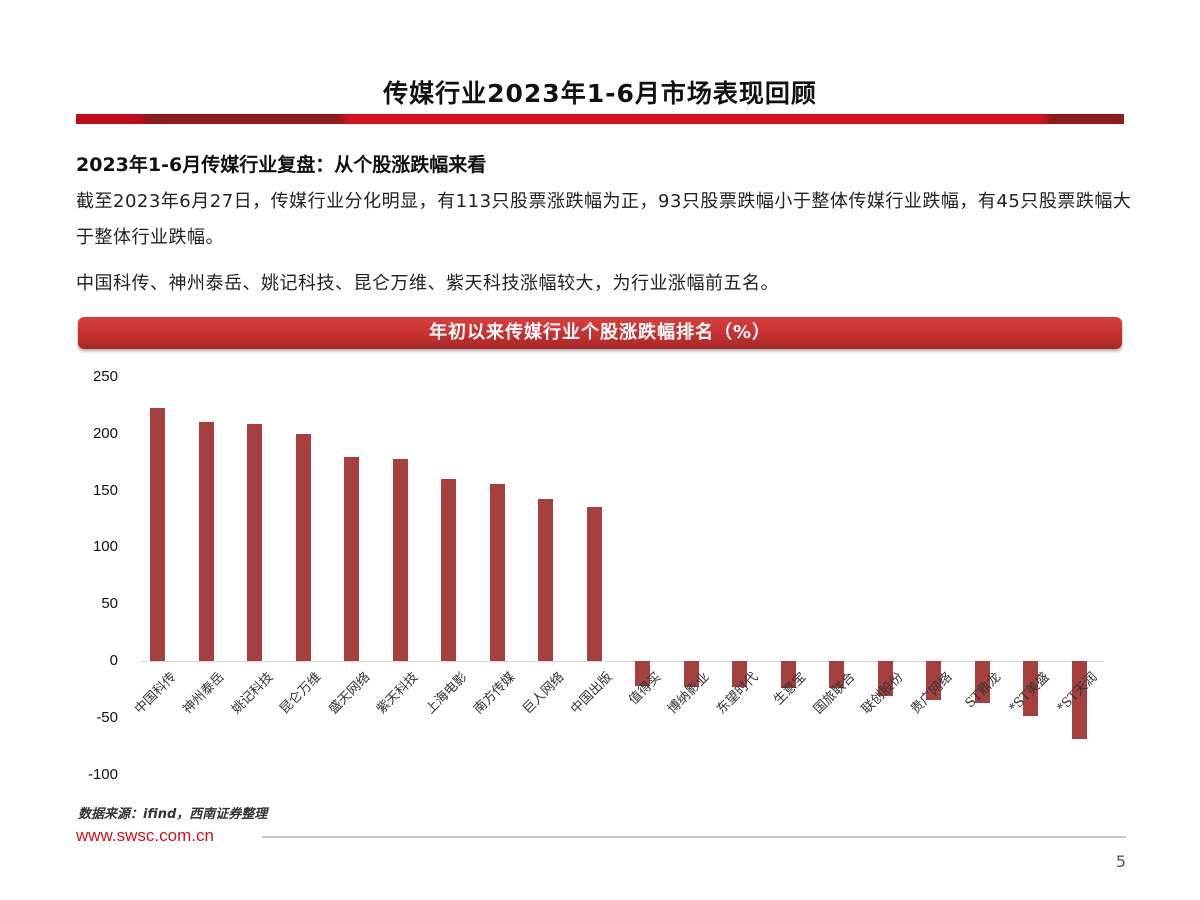 This screenshot has width=1200, height=900. What do you see at coordinates (495, 693) in the screenshot?
I see `x-axis-label: 南方传媒` at bounding box center [495, 693].